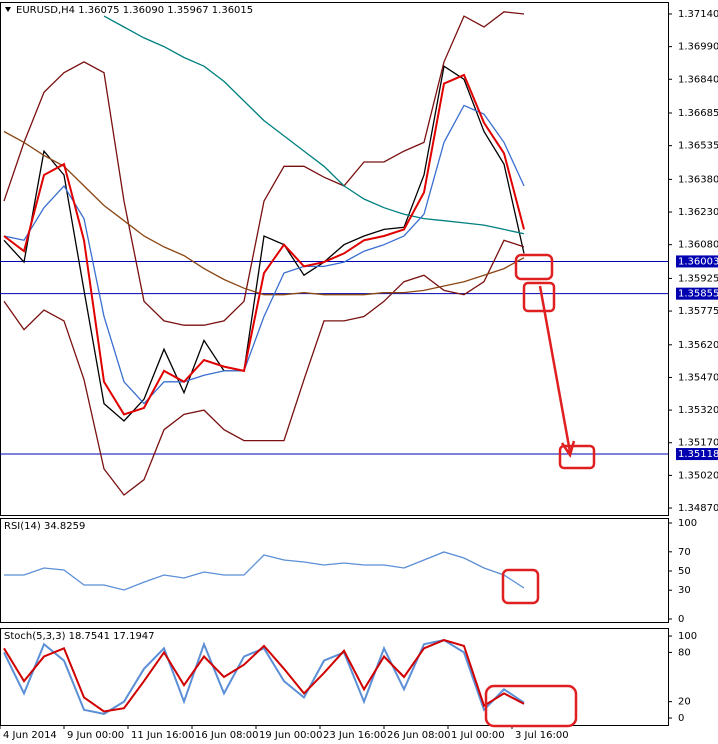 The height and width of the screenshot is (744, 718). I want to click on y-tick-label: 1.35320, so click(698, 410).